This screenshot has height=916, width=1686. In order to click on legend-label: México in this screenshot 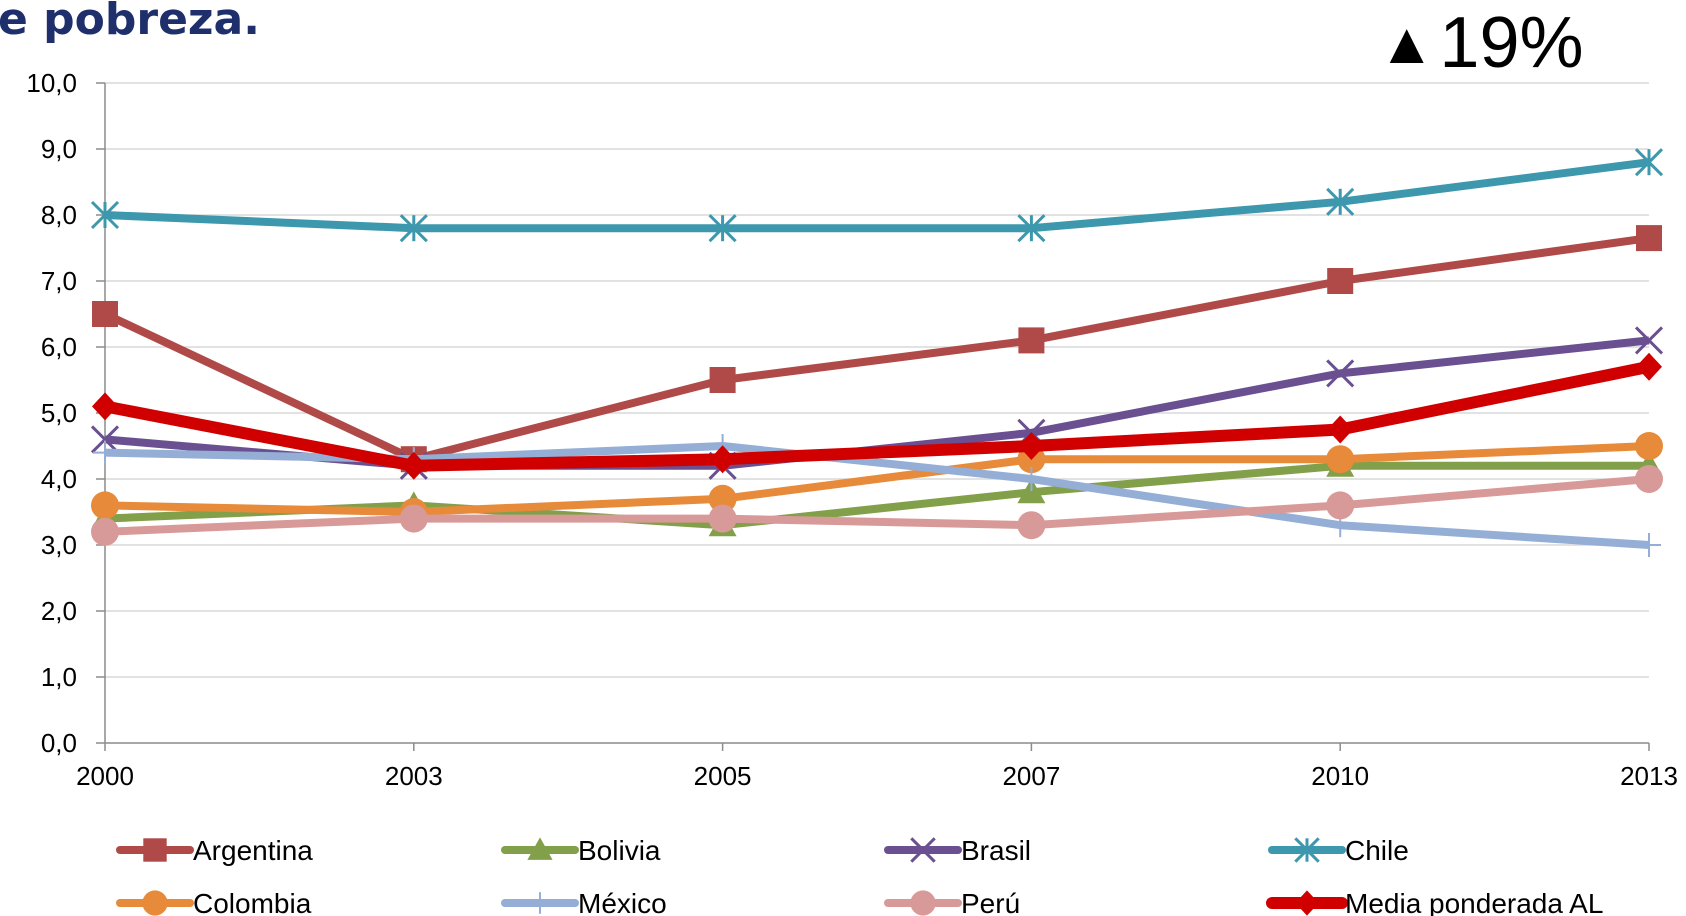, I will do `click(622, 902)`.